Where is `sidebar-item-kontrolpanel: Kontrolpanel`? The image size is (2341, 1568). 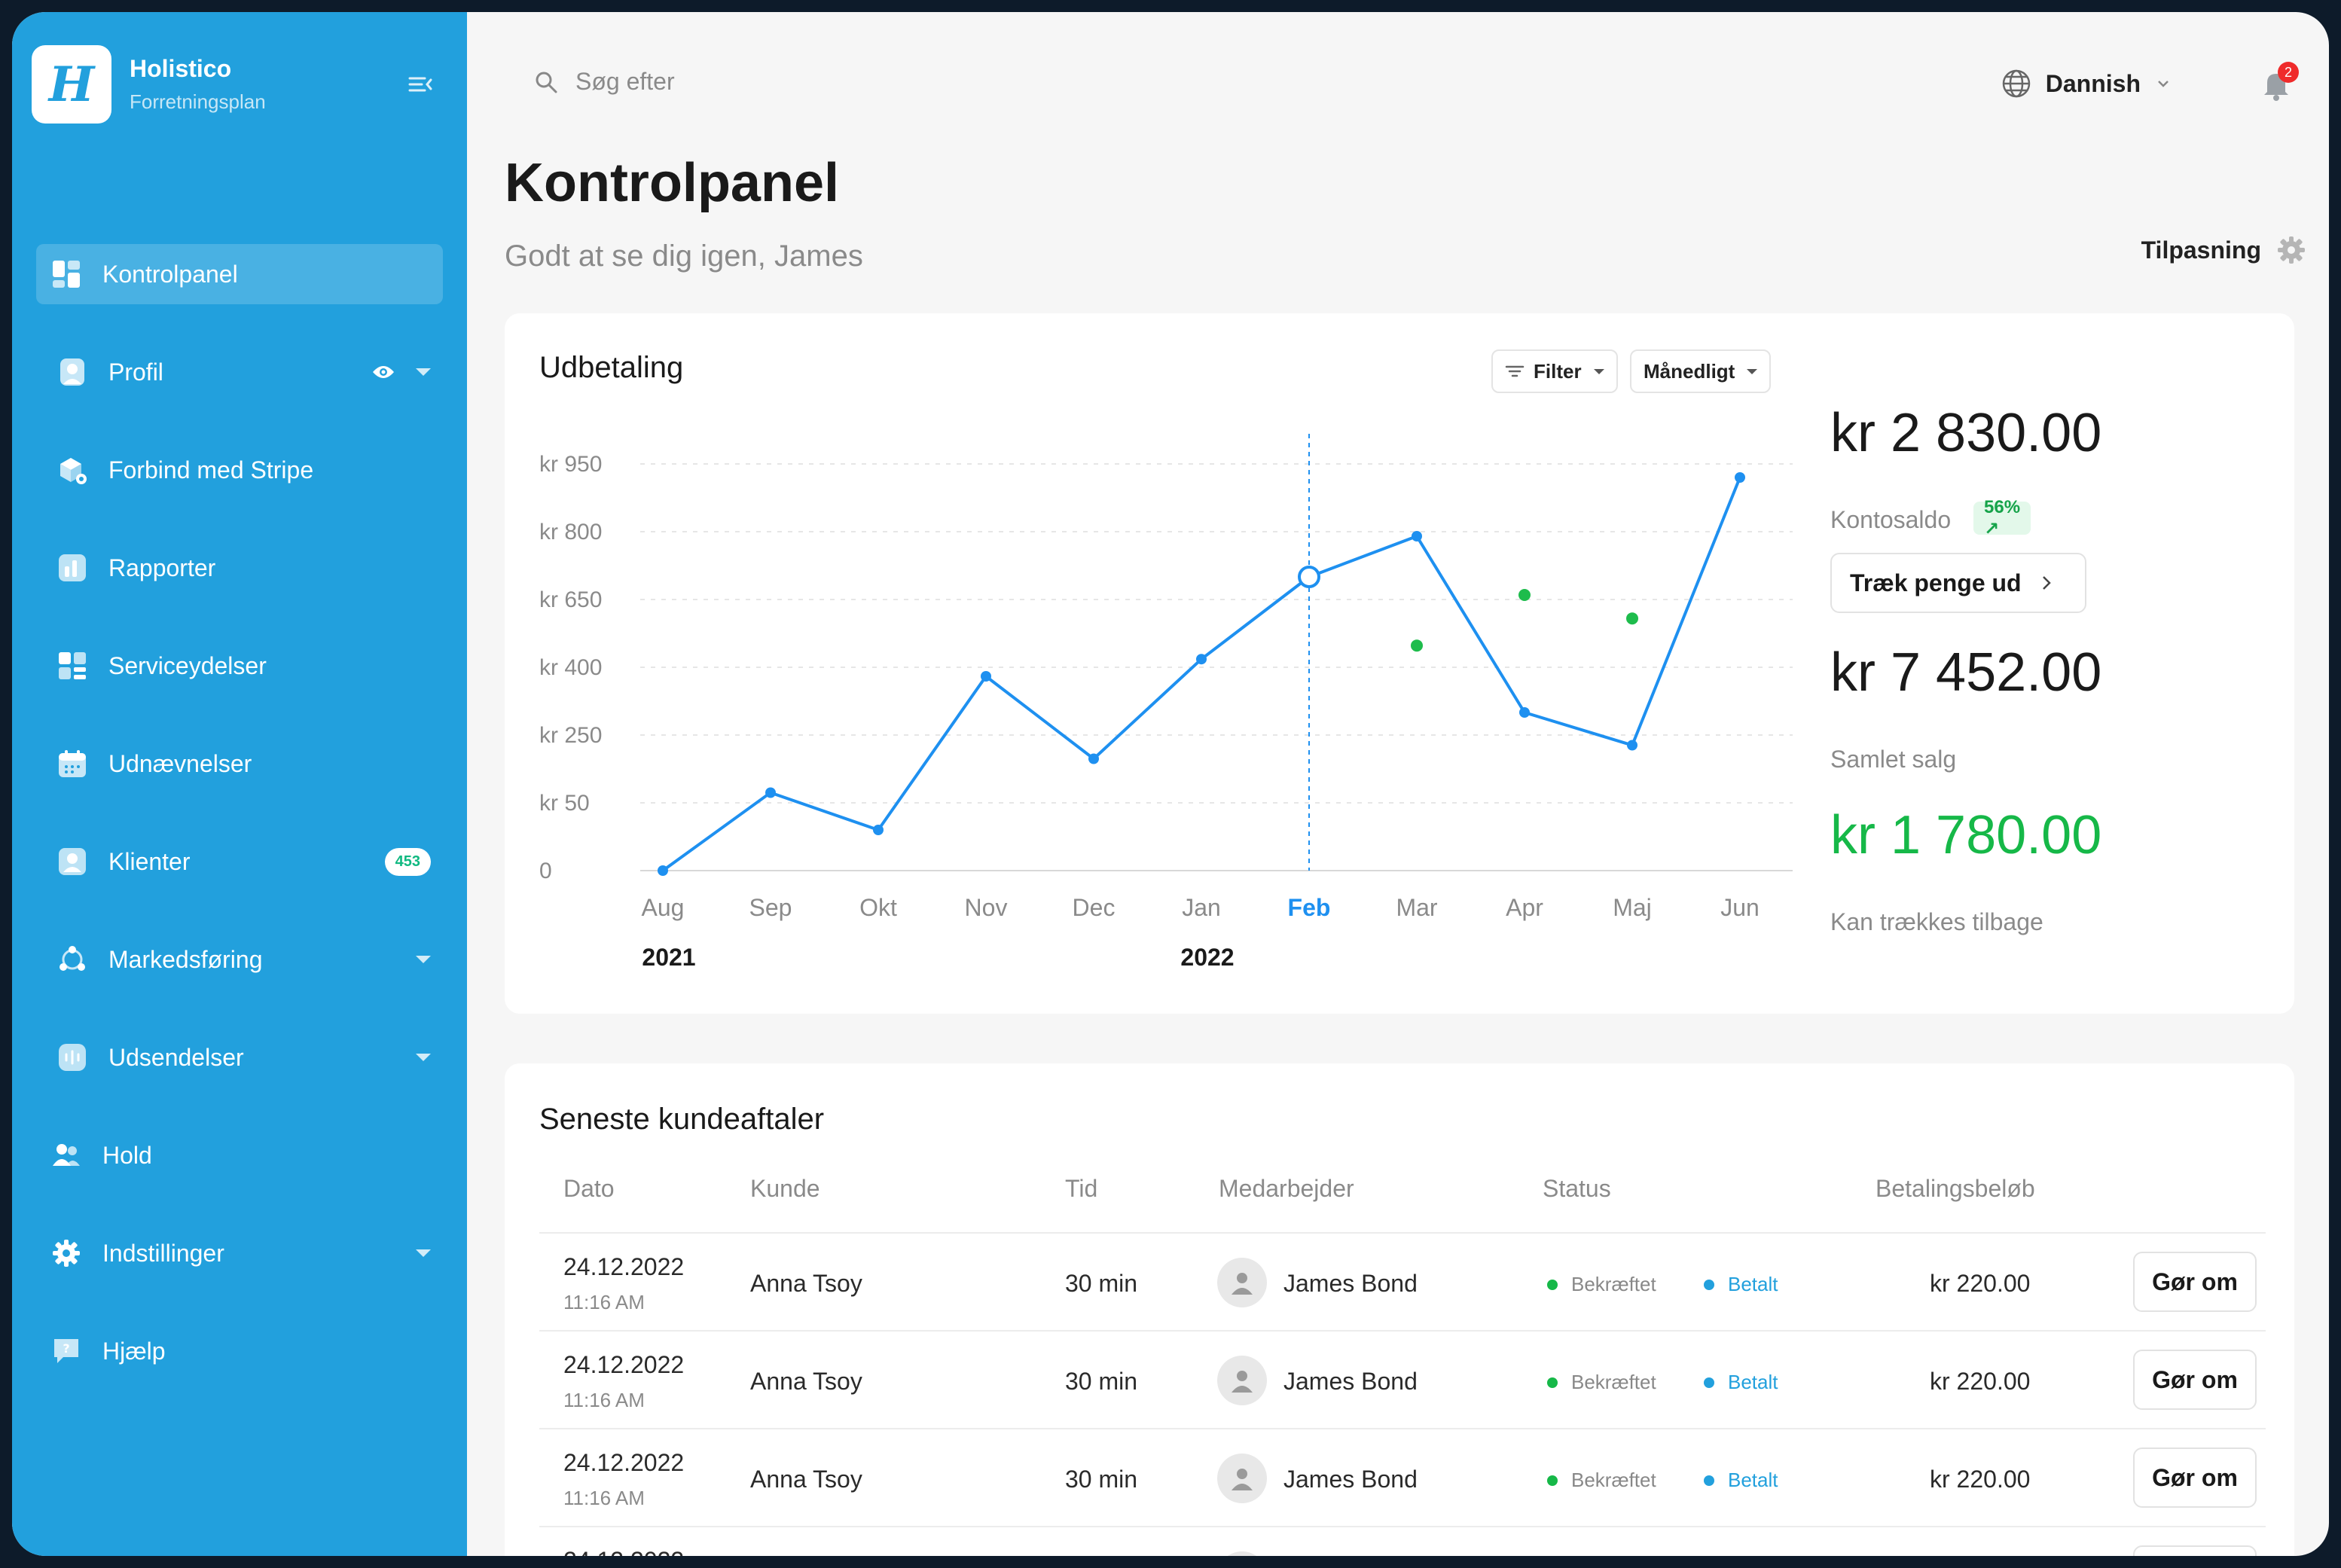
sidebar-item-kontrolpanel: Kontrolpanel is located at coordinates (239, 274).